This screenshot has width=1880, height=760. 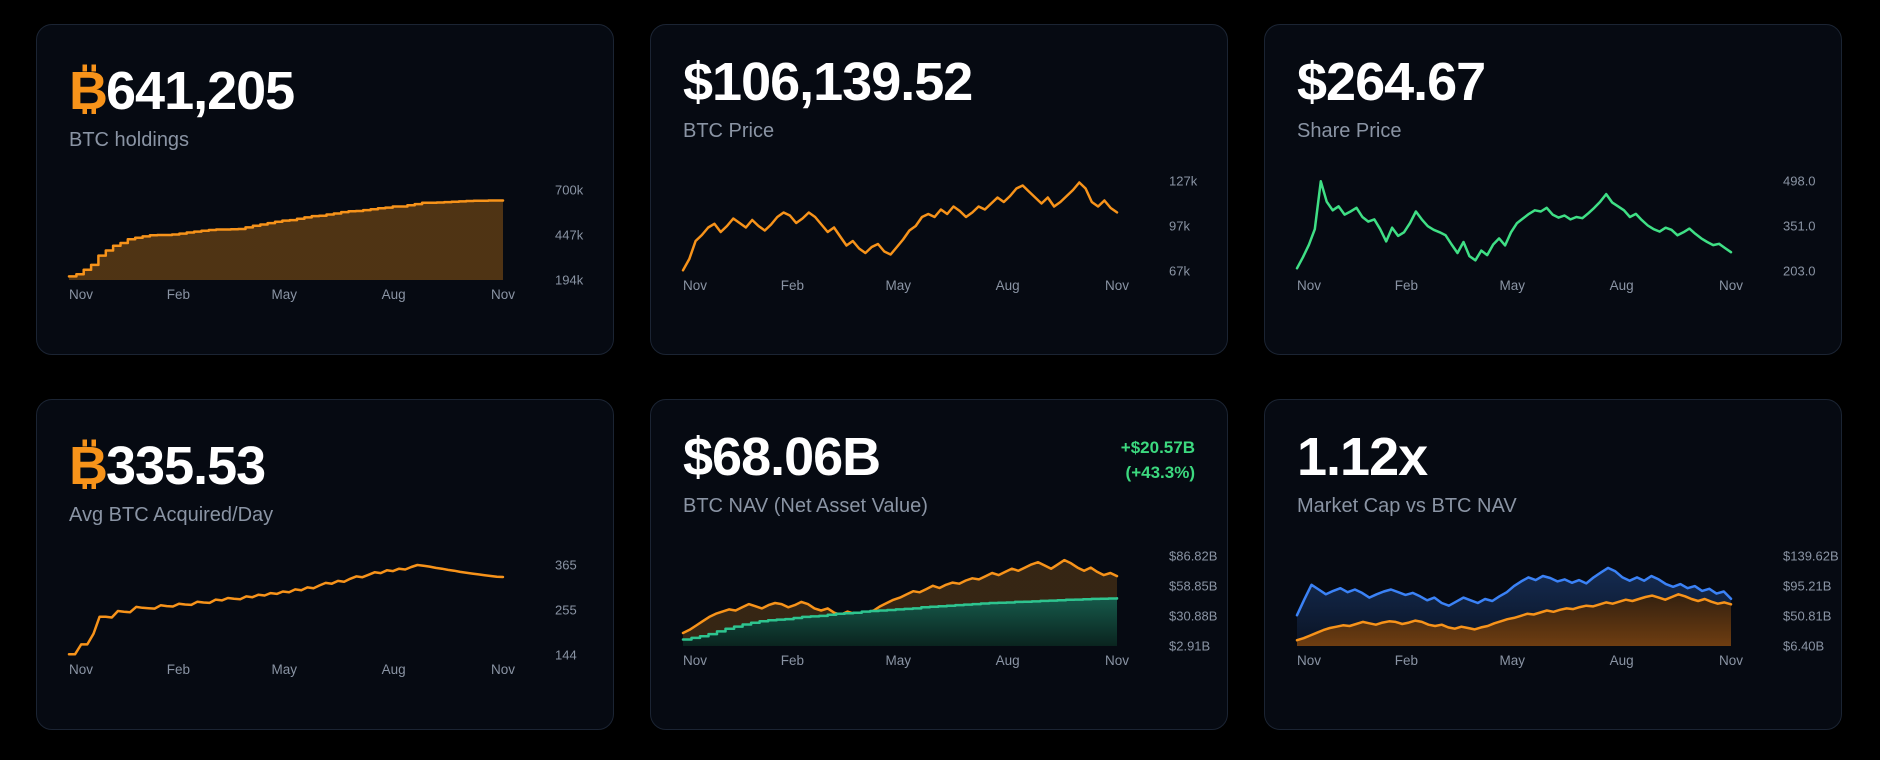 What do you see at coordinates (1179, 226) in the screenshot?
I see `y-axis-label: 97k` at bounding box center [1179, 226].